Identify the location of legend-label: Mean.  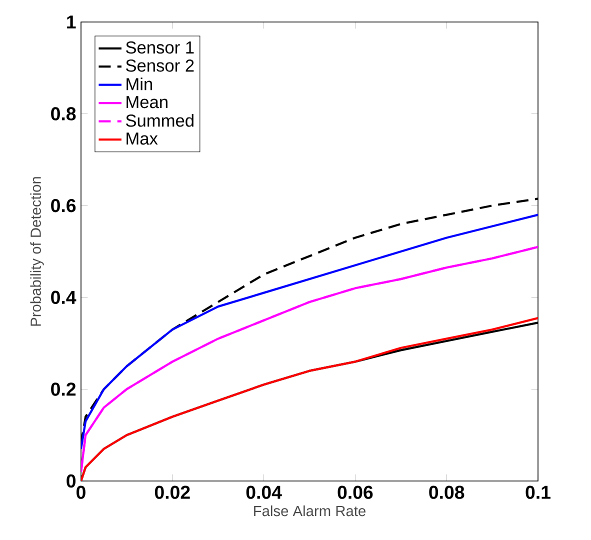
(147, 102).